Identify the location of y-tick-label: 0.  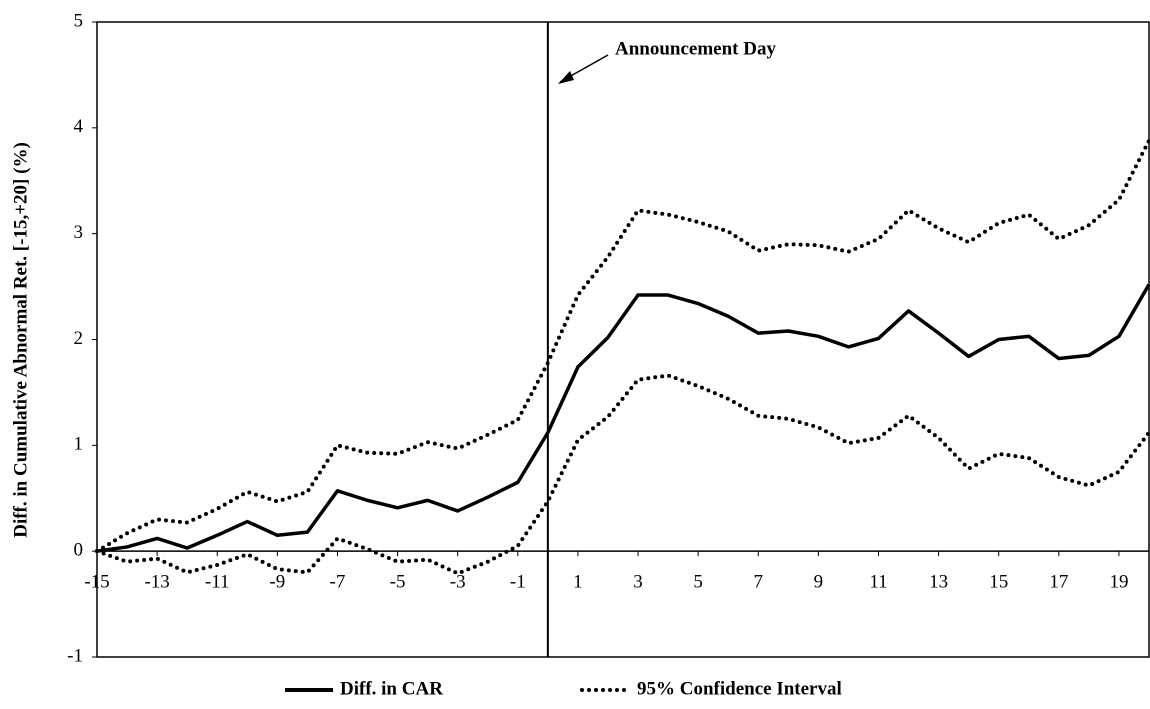
(79, 550).